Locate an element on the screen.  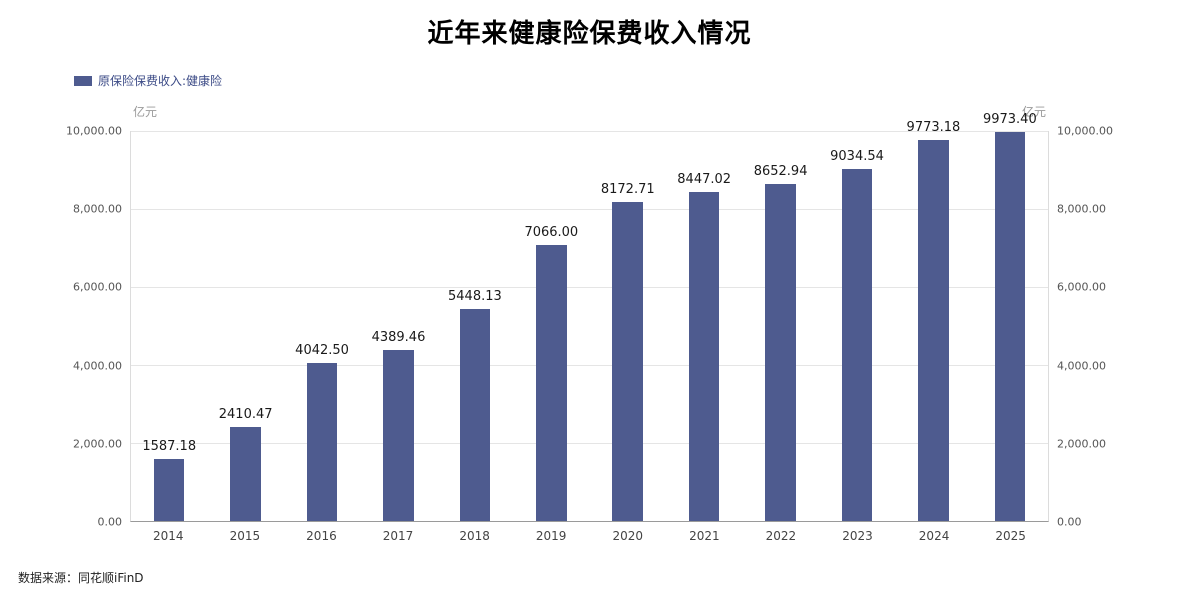
bar-value-label: 7066.00 is located at coordinates (551, 233).